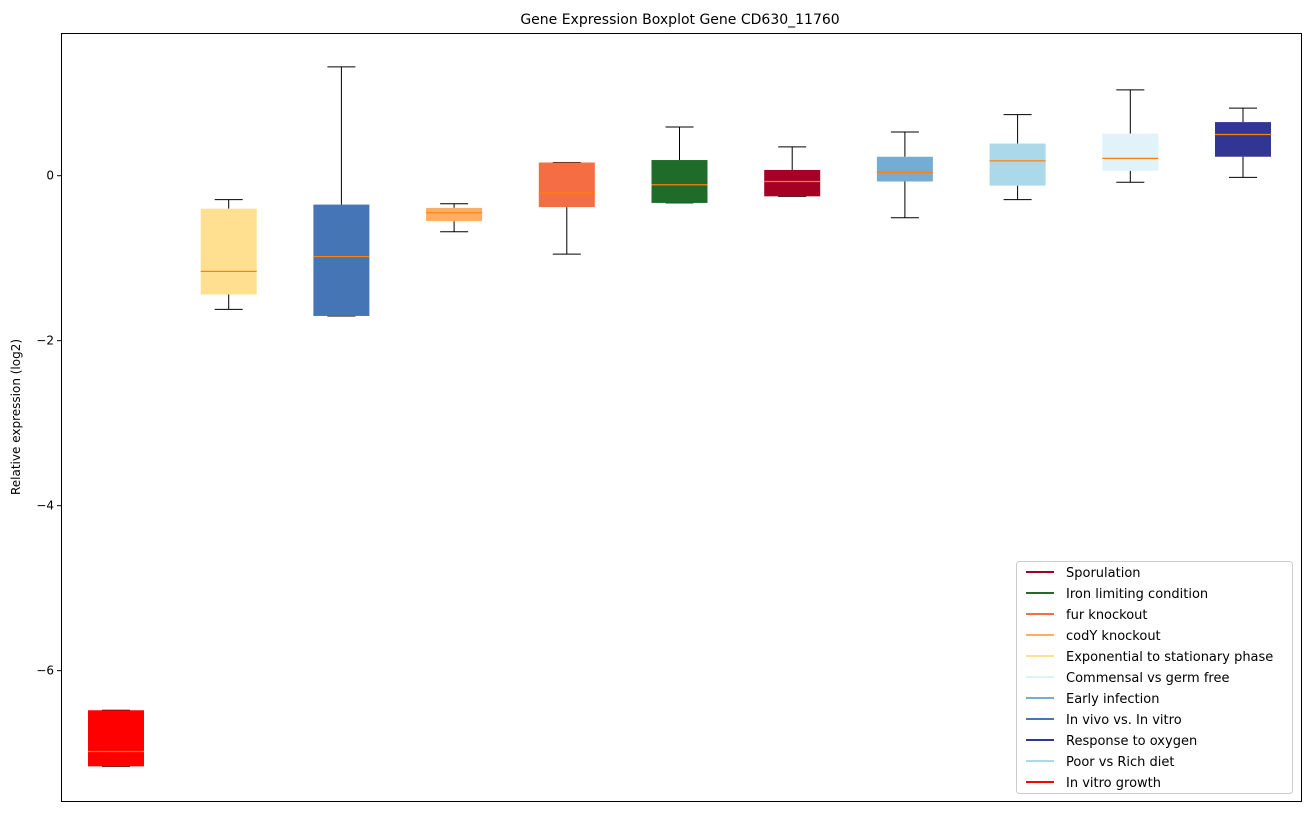 This screenshot has width=1309, height=816. I want to click on box-response-to-oxygen, so click(1243, 142).